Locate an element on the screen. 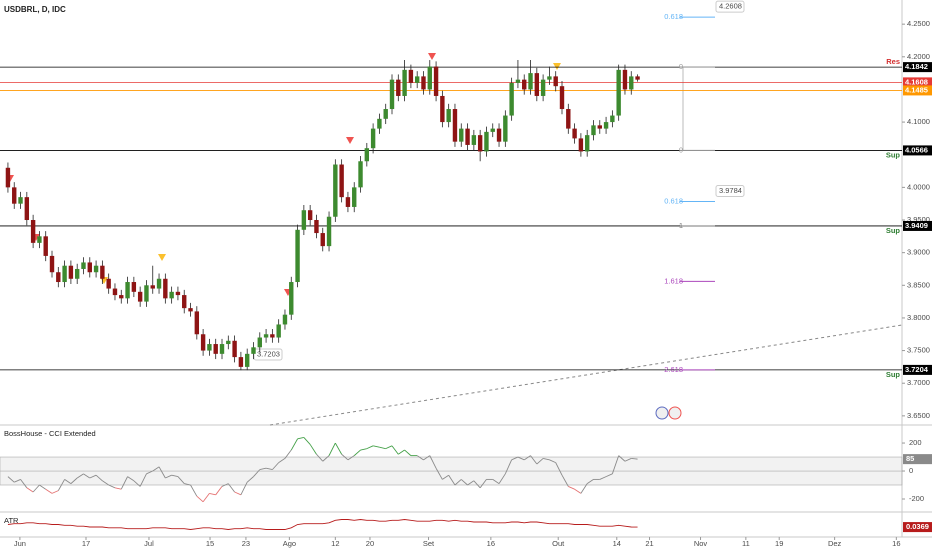  fib-ratio: 1.618 is located at coordinates (673, 280).